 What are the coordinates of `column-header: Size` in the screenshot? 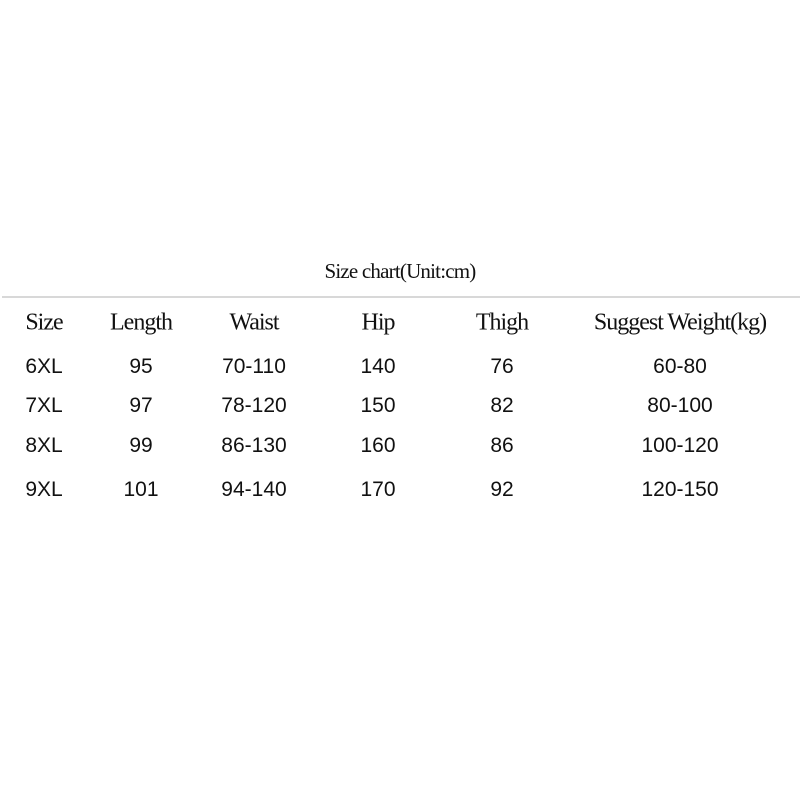 It's located at (44, 322).